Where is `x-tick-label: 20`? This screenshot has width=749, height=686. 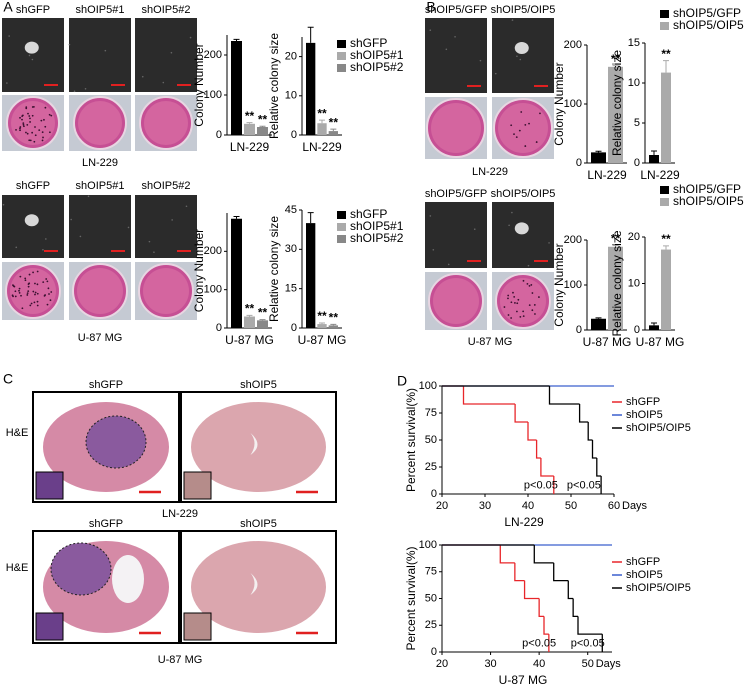
x-tick-label: 20 is located at coordinates (442, 664).